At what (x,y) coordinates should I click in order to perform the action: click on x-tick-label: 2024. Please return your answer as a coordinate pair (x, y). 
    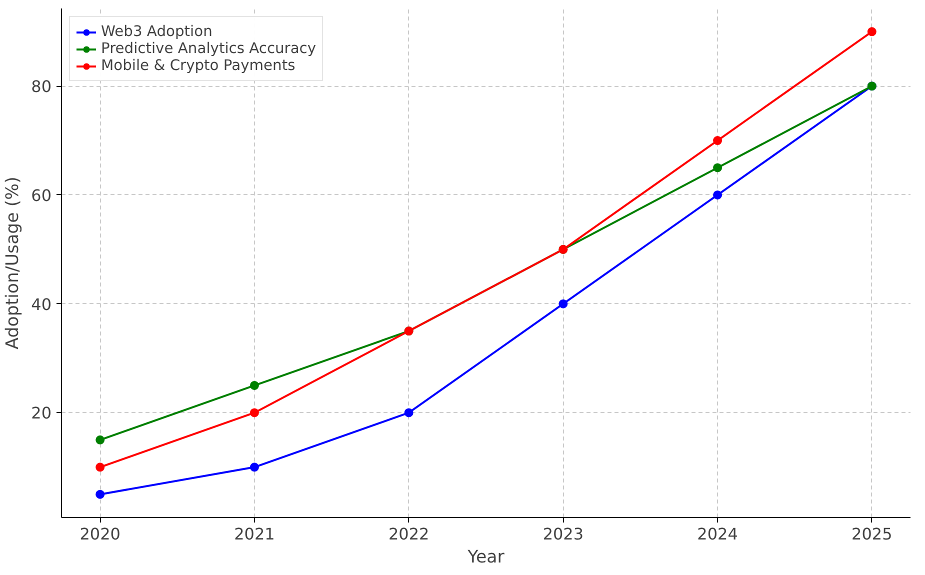
    Looking at the image, I should click on (717, 534).